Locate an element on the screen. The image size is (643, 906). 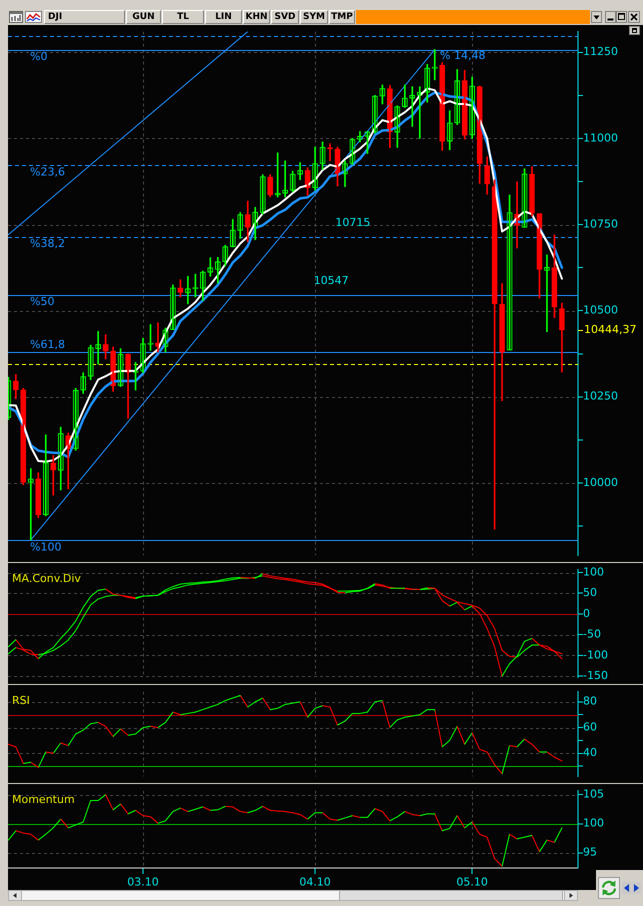
y-tick-label: 10000 is located at coordinates (600, 482).